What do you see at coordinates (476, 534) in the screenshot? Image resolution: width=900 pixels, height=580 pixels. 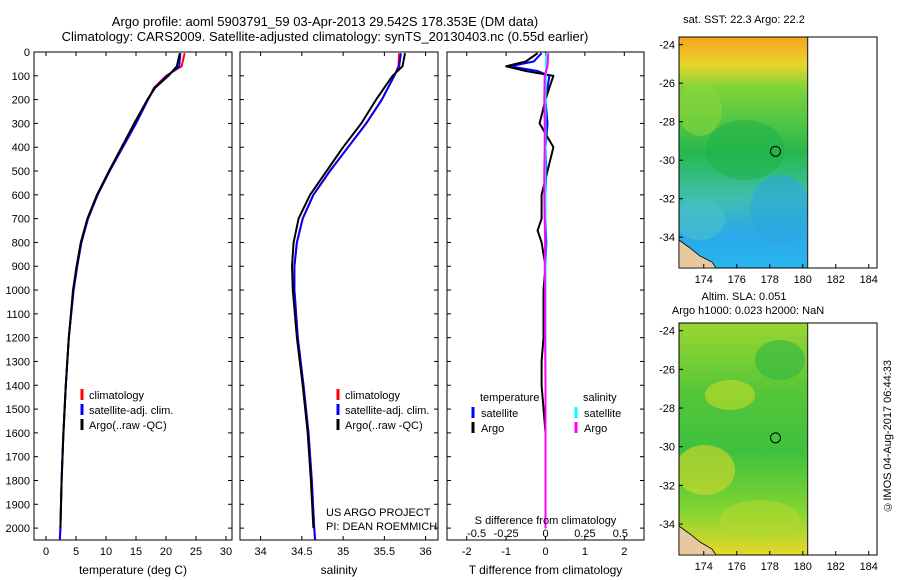 I see `difference-top-tick-label: -0.5` at bounding box center [476, 534].